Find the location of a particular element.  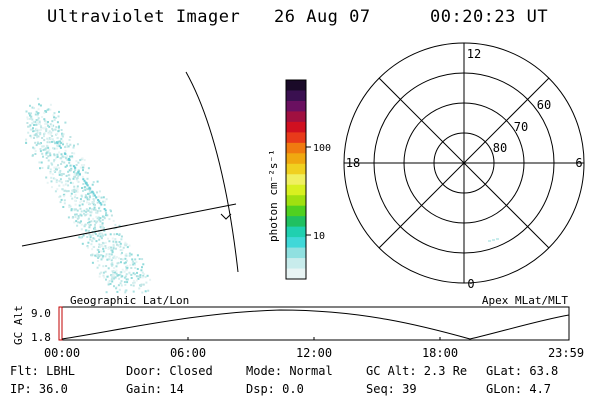

altitude-curve is located at coordinates (315, 324).